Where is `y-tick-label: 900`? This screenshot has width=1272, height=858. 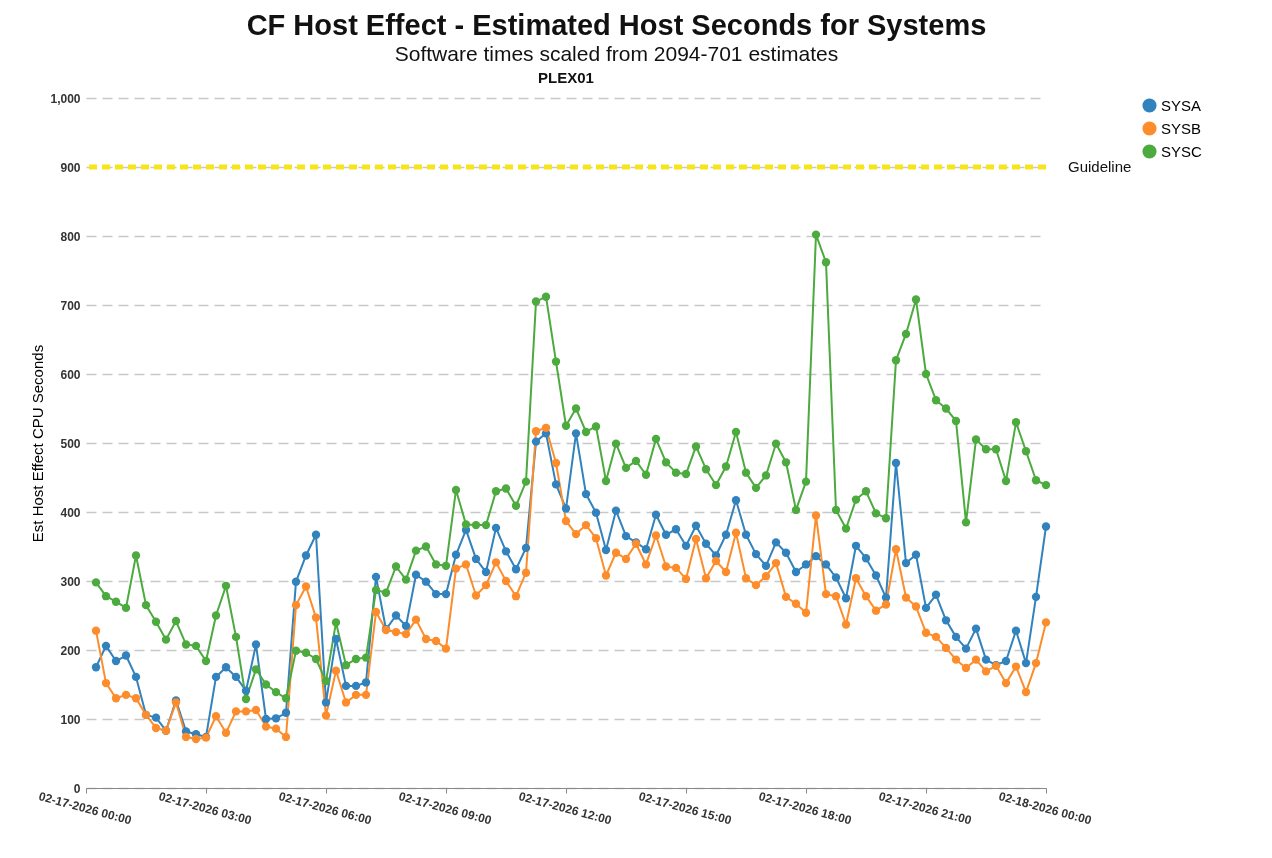
y-tick-label: 900 is located at coordinates (70, 167).